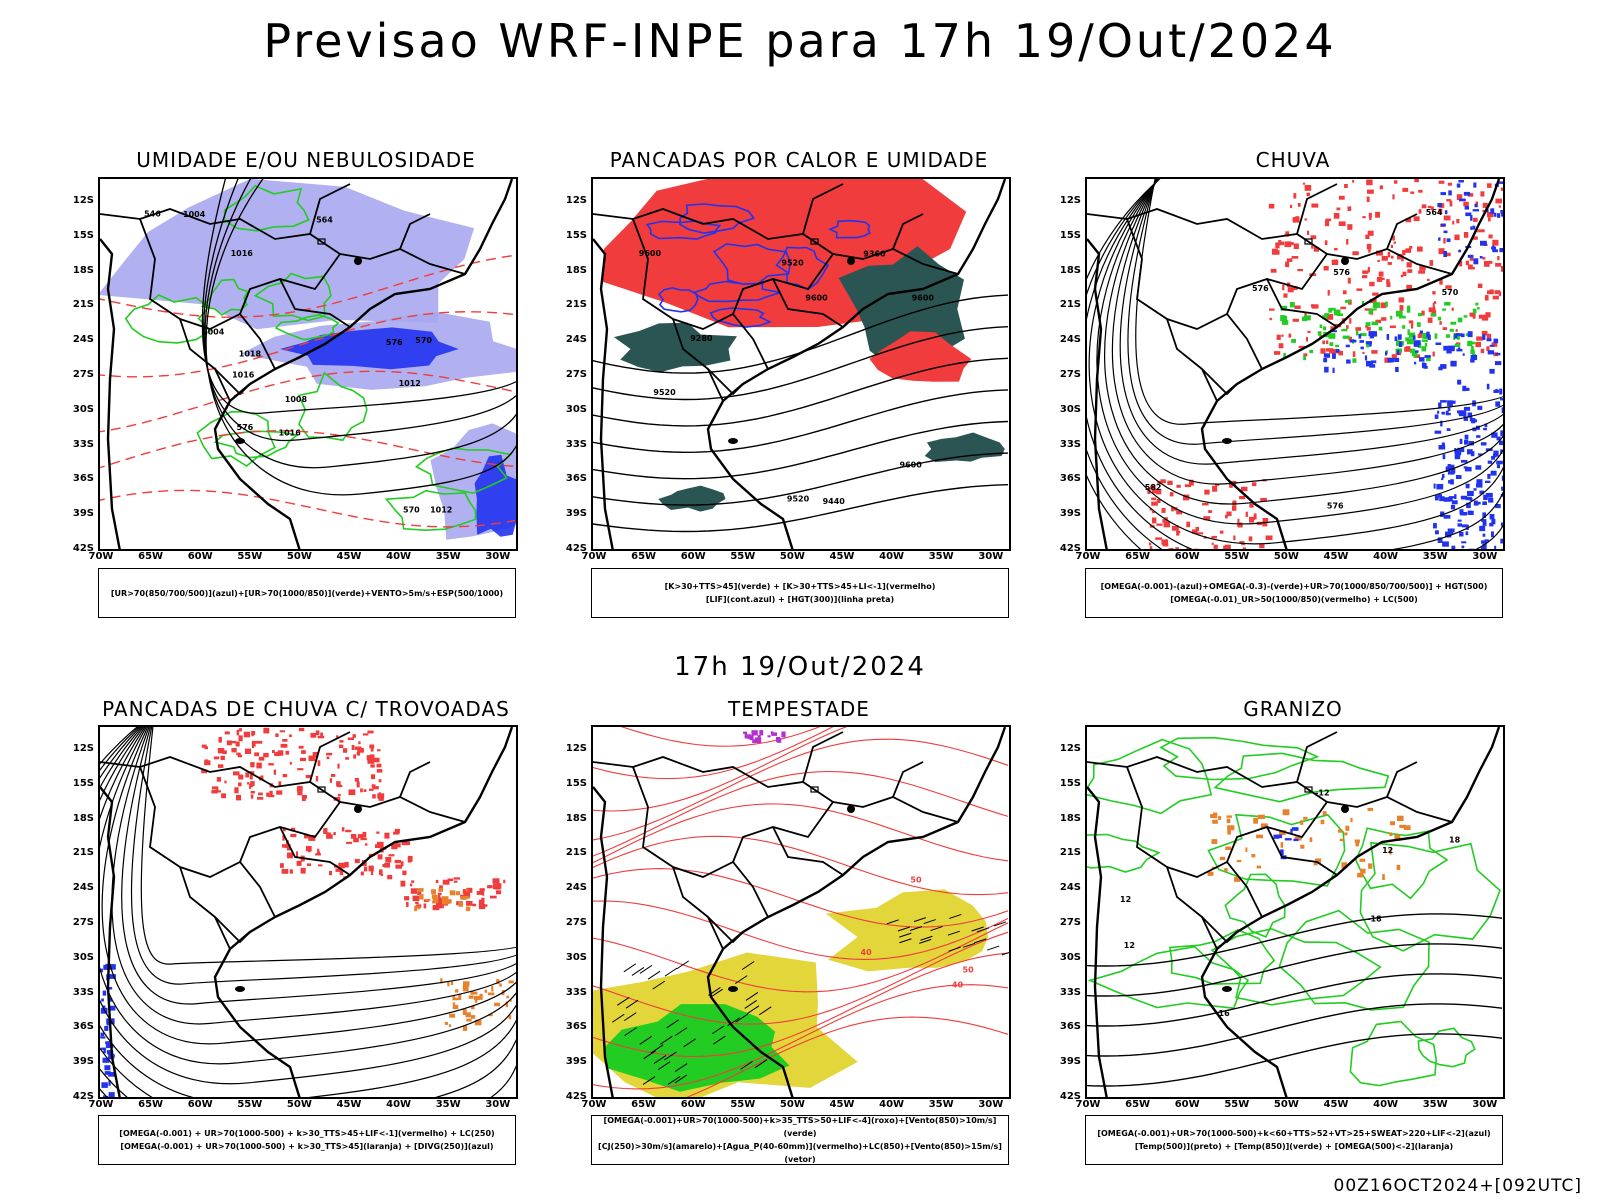 The image size is (1600, 1200). I want to click on severe-storm-cells, so click(764, 737).